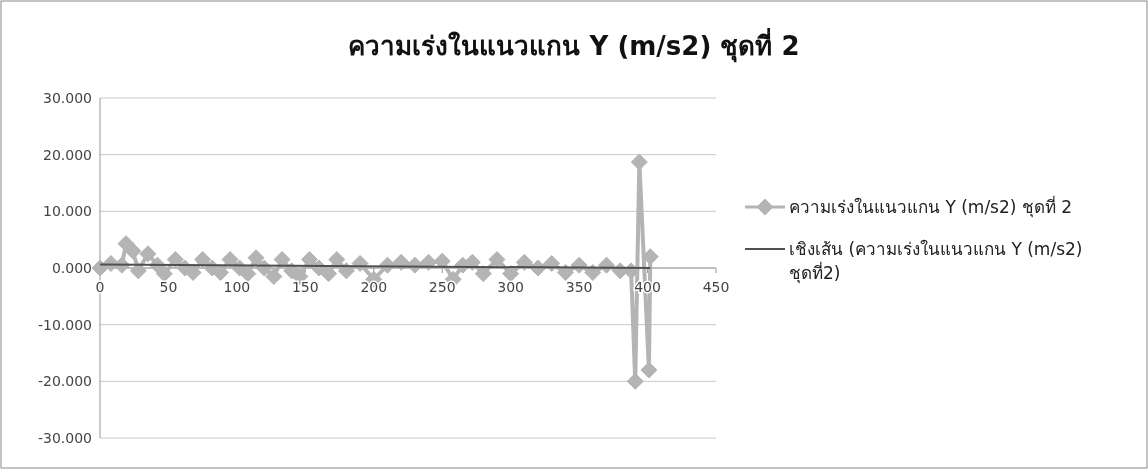 This screenshot has height=469, width=1148. Describe the element at coordinates (374, 287) in the screenshot. I see `x-tick-label: 200` at that location.